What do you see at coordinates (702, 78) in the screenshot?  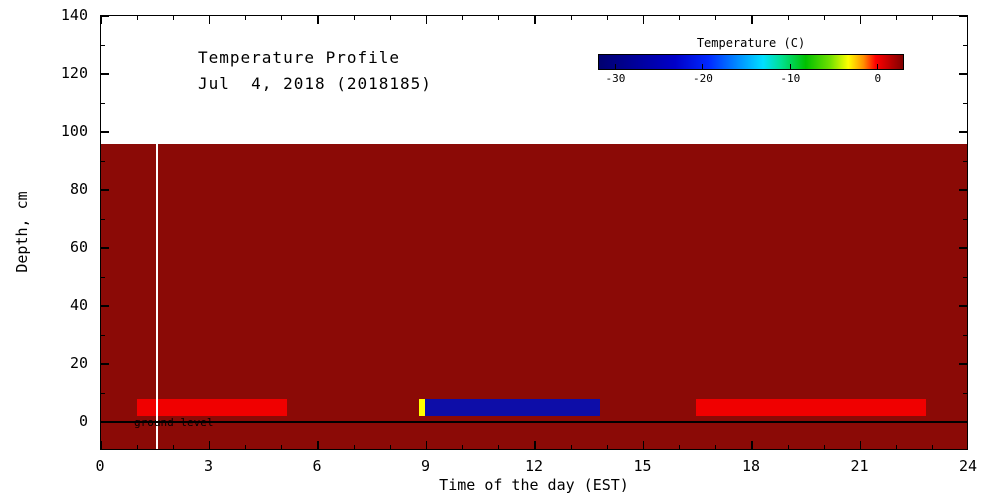 I see `colorbar-tick-label: -20` at bounding box center [702, 78].